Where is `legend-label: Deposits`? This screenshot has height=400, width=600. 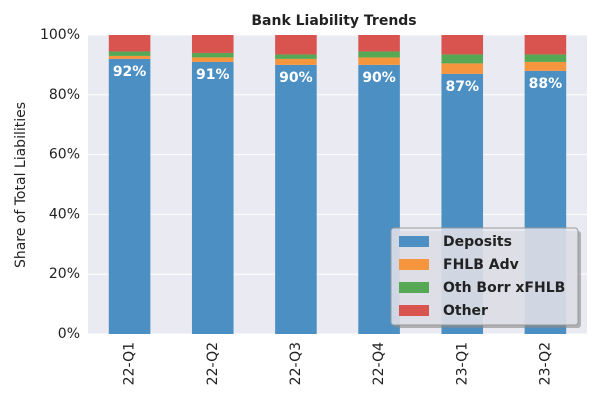
legend-label: Deposits is located at coordinates (477, 242).